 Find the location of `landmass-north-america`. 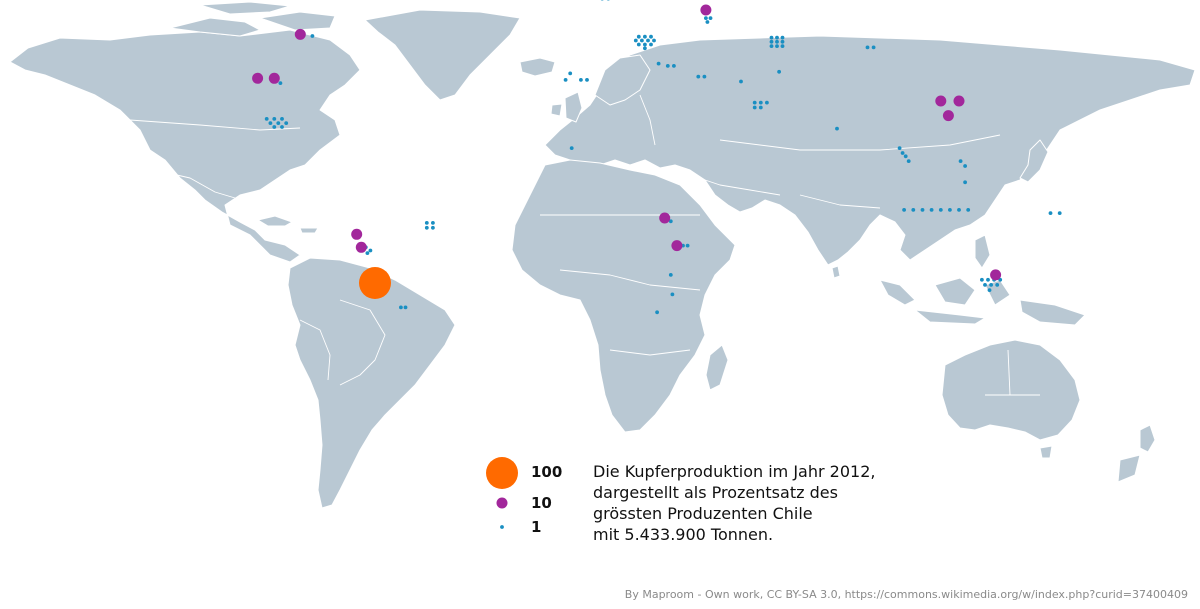

landmass-north-america is located at coordinates (185, 146).